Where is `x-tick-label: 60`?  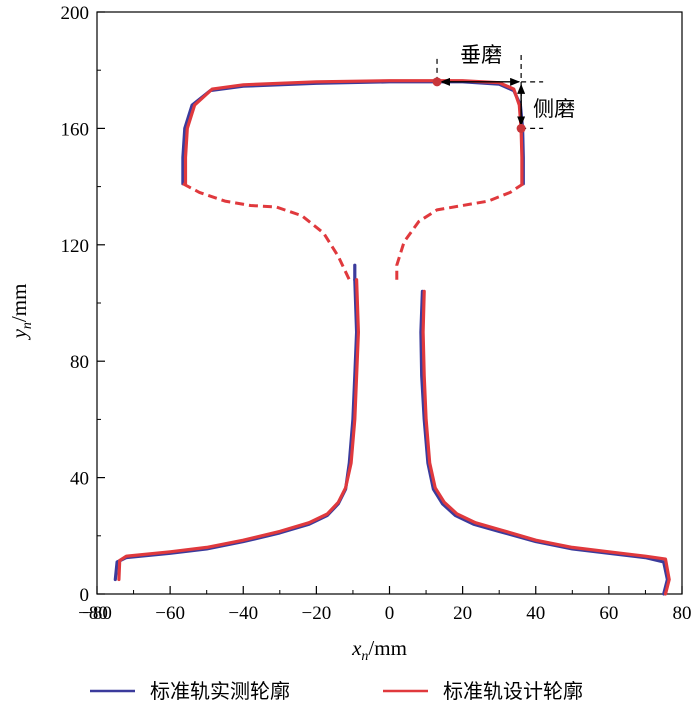
x-tick-label: 60 is located at coordinates (608, 613).